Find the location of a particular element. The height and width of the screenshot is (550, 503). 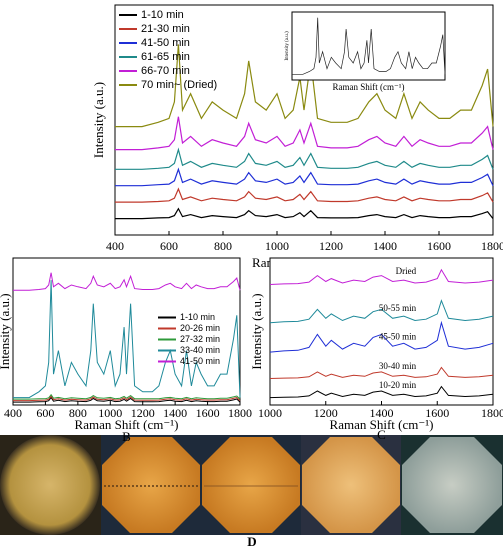

legend-label: 20-26 min is located at coordinates (200, 328).